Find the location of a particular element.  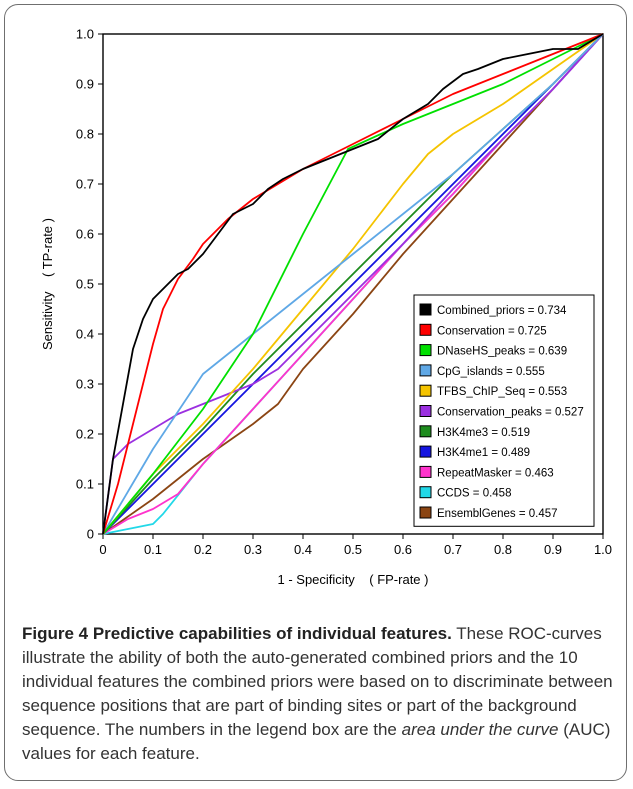

legend-entry: RepeatMasker = 0.463 is located at coordinates (495, 473).